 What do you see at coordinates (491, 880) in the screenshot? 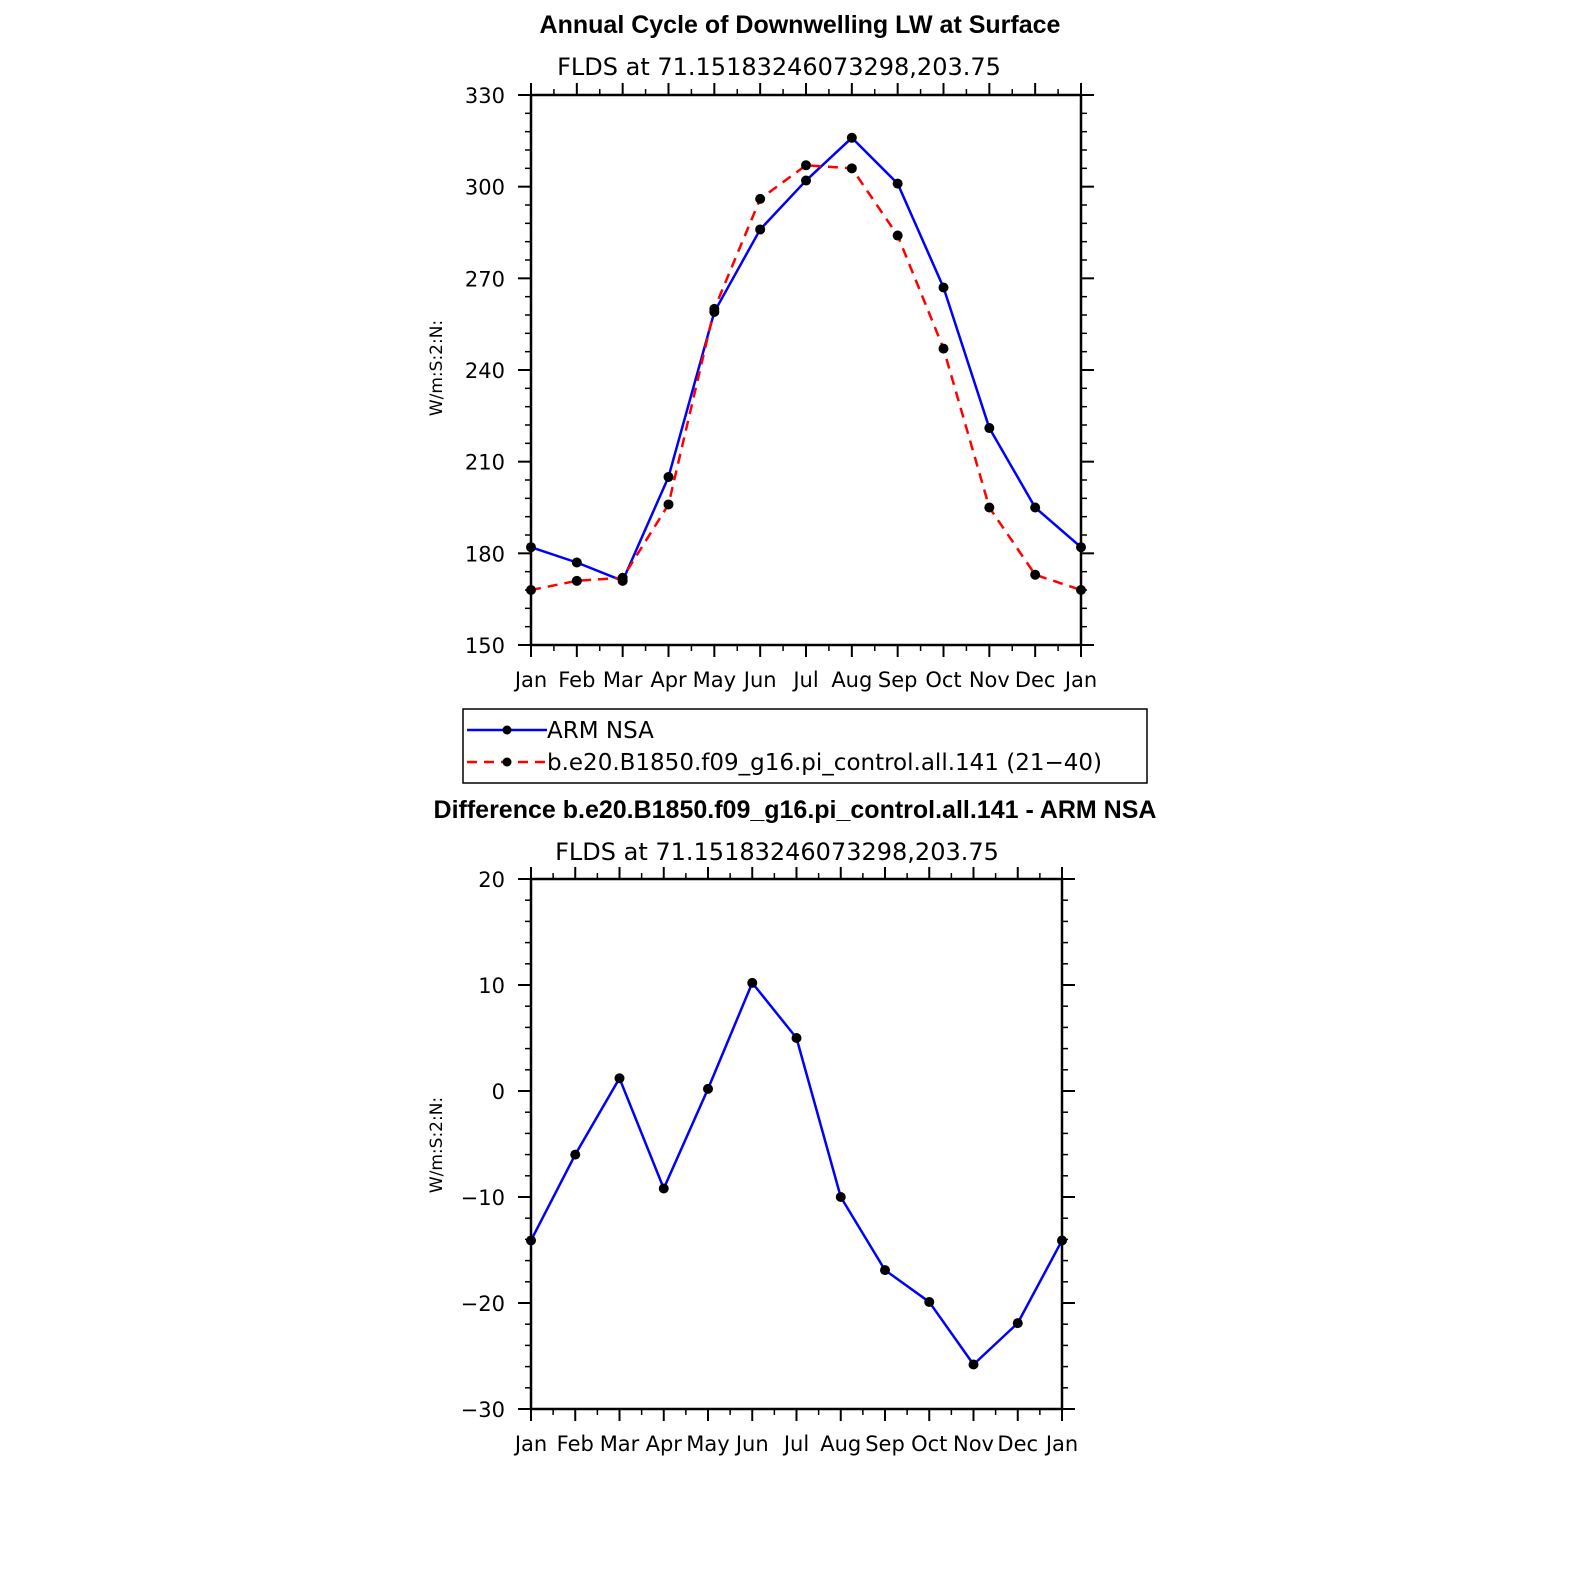
I see `chart2-ytick-label: 20` at bounding box center [491, 880].